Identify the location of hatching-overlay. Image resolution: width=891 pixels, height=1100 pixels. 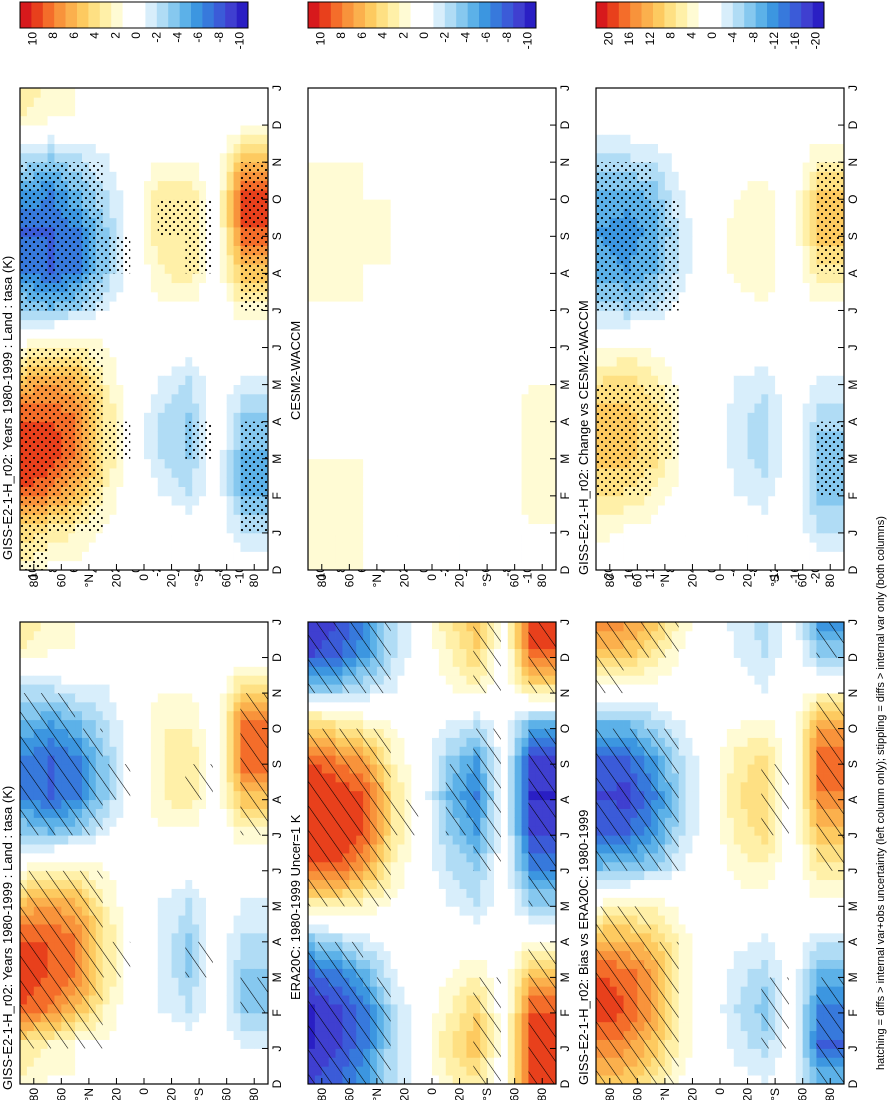
(61, 1030).